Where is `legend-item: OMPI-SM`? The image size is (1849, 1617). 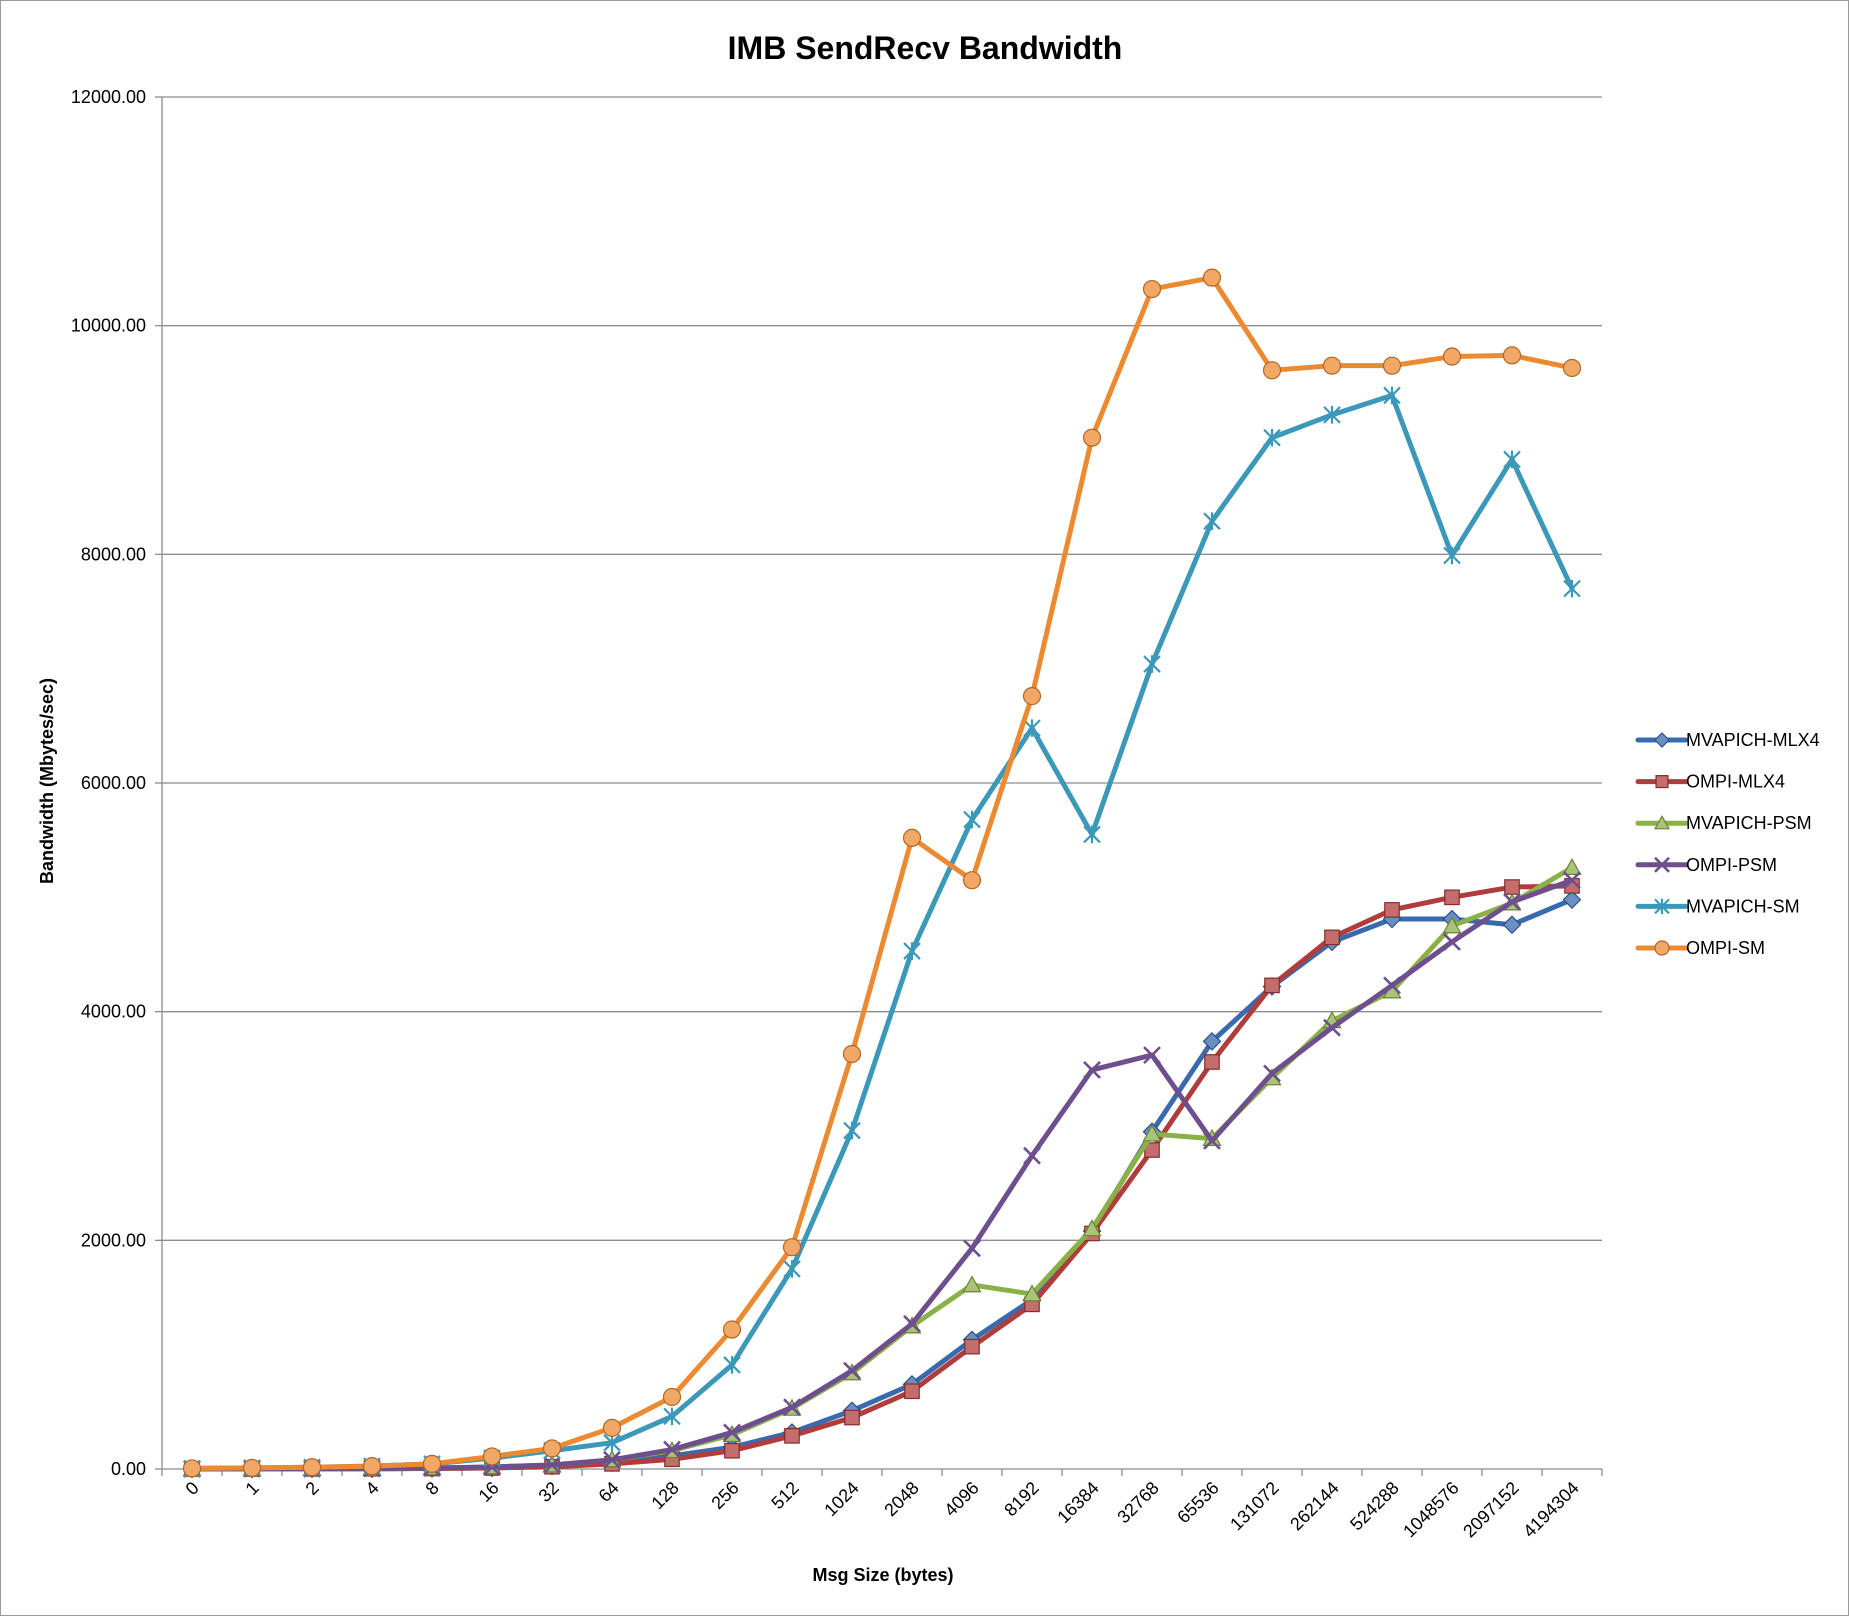 legend-item: OMPI-SM is located at coordinates (1700, 948).